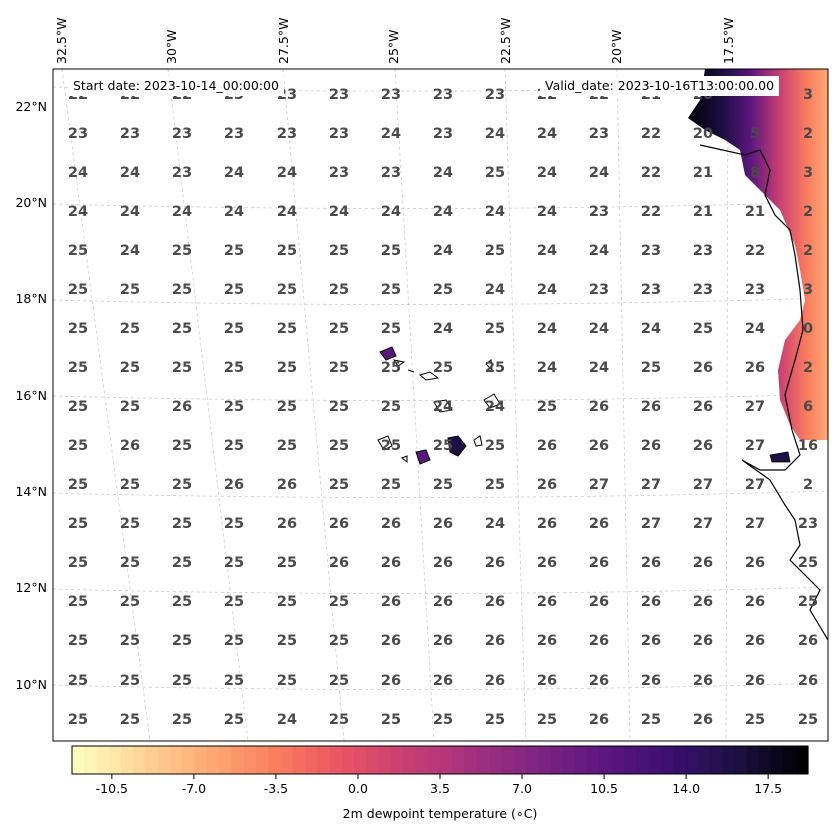 The width and height of the screenshot is (837, 837). What do you see at coordinates (703, 134) in the screenshot?
I see `dewpoint-value: 20` at bounding box center [703, 134].